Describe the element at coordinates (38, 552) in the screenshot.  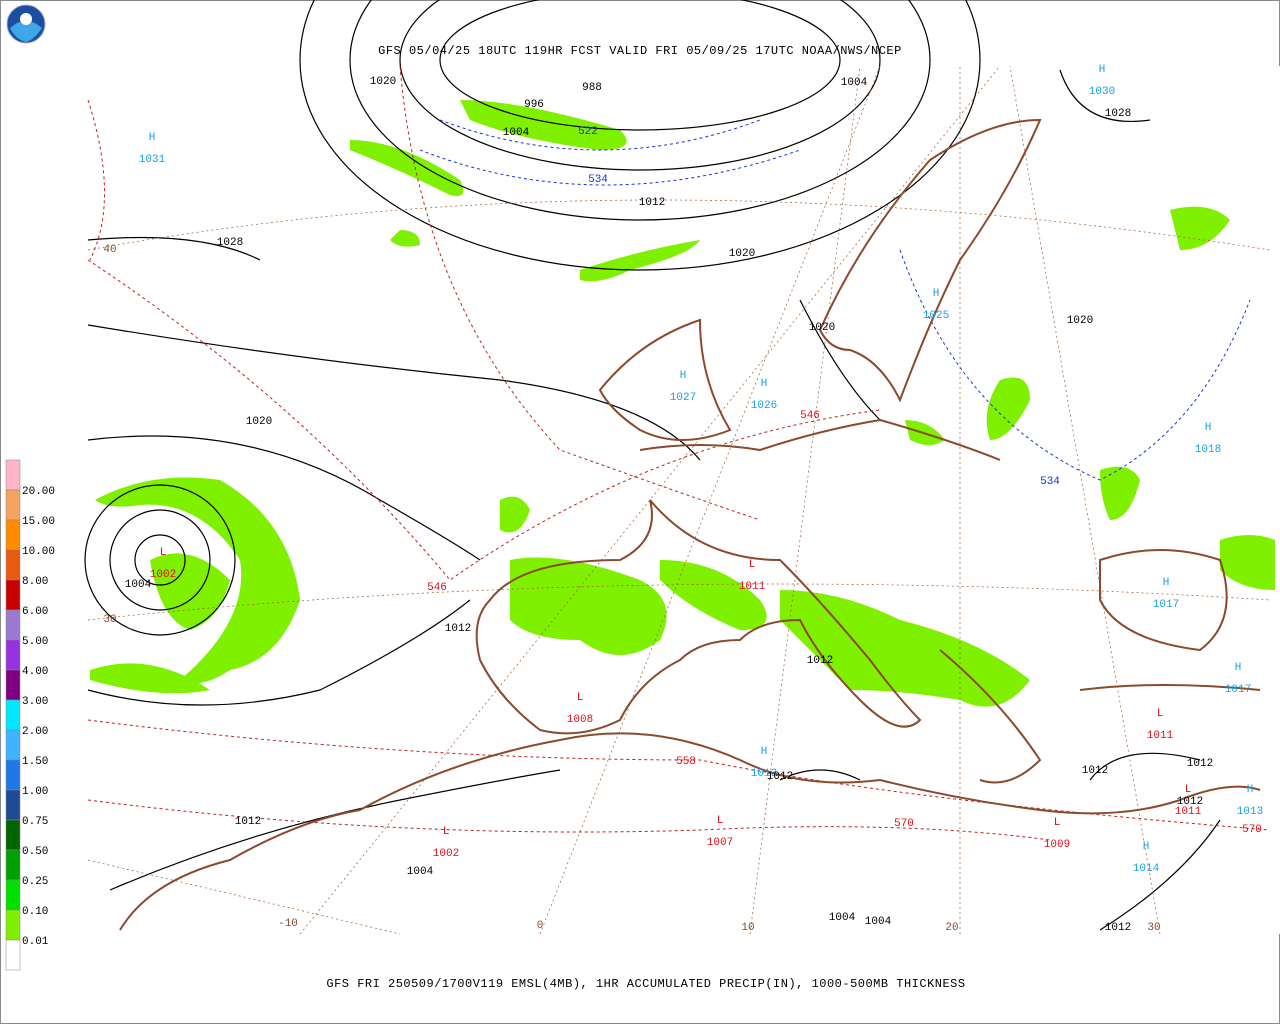
I see `legend-label: 10.00` at that location.